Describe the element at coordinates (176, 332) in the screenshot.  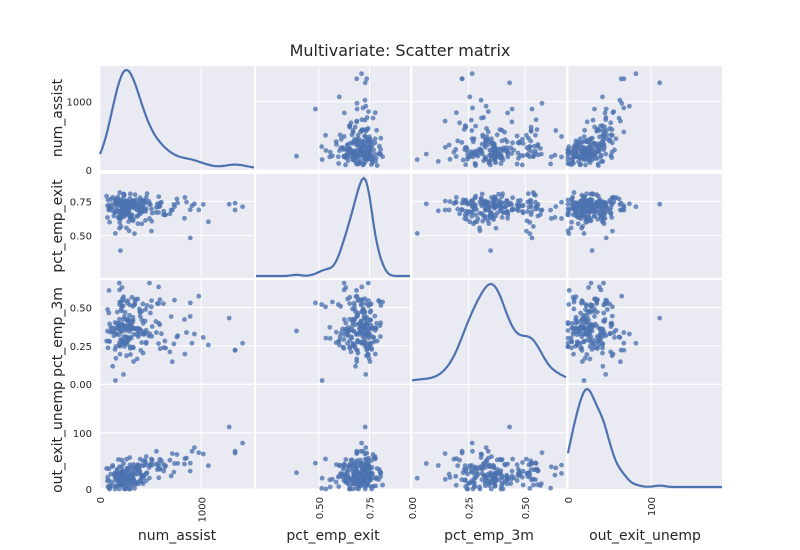
I see `panel-pct_emp_3m-vs-num_assist` at that location.